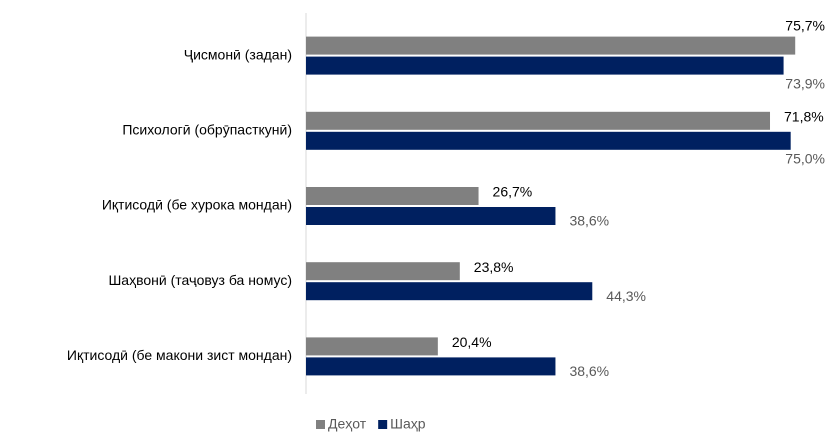 The width and height of the screenshot is (833, 434). What do you see at coordinates (805, 159) in the screenshot?
I see `data-label: 75,0%` at bounding box center [805, 159].